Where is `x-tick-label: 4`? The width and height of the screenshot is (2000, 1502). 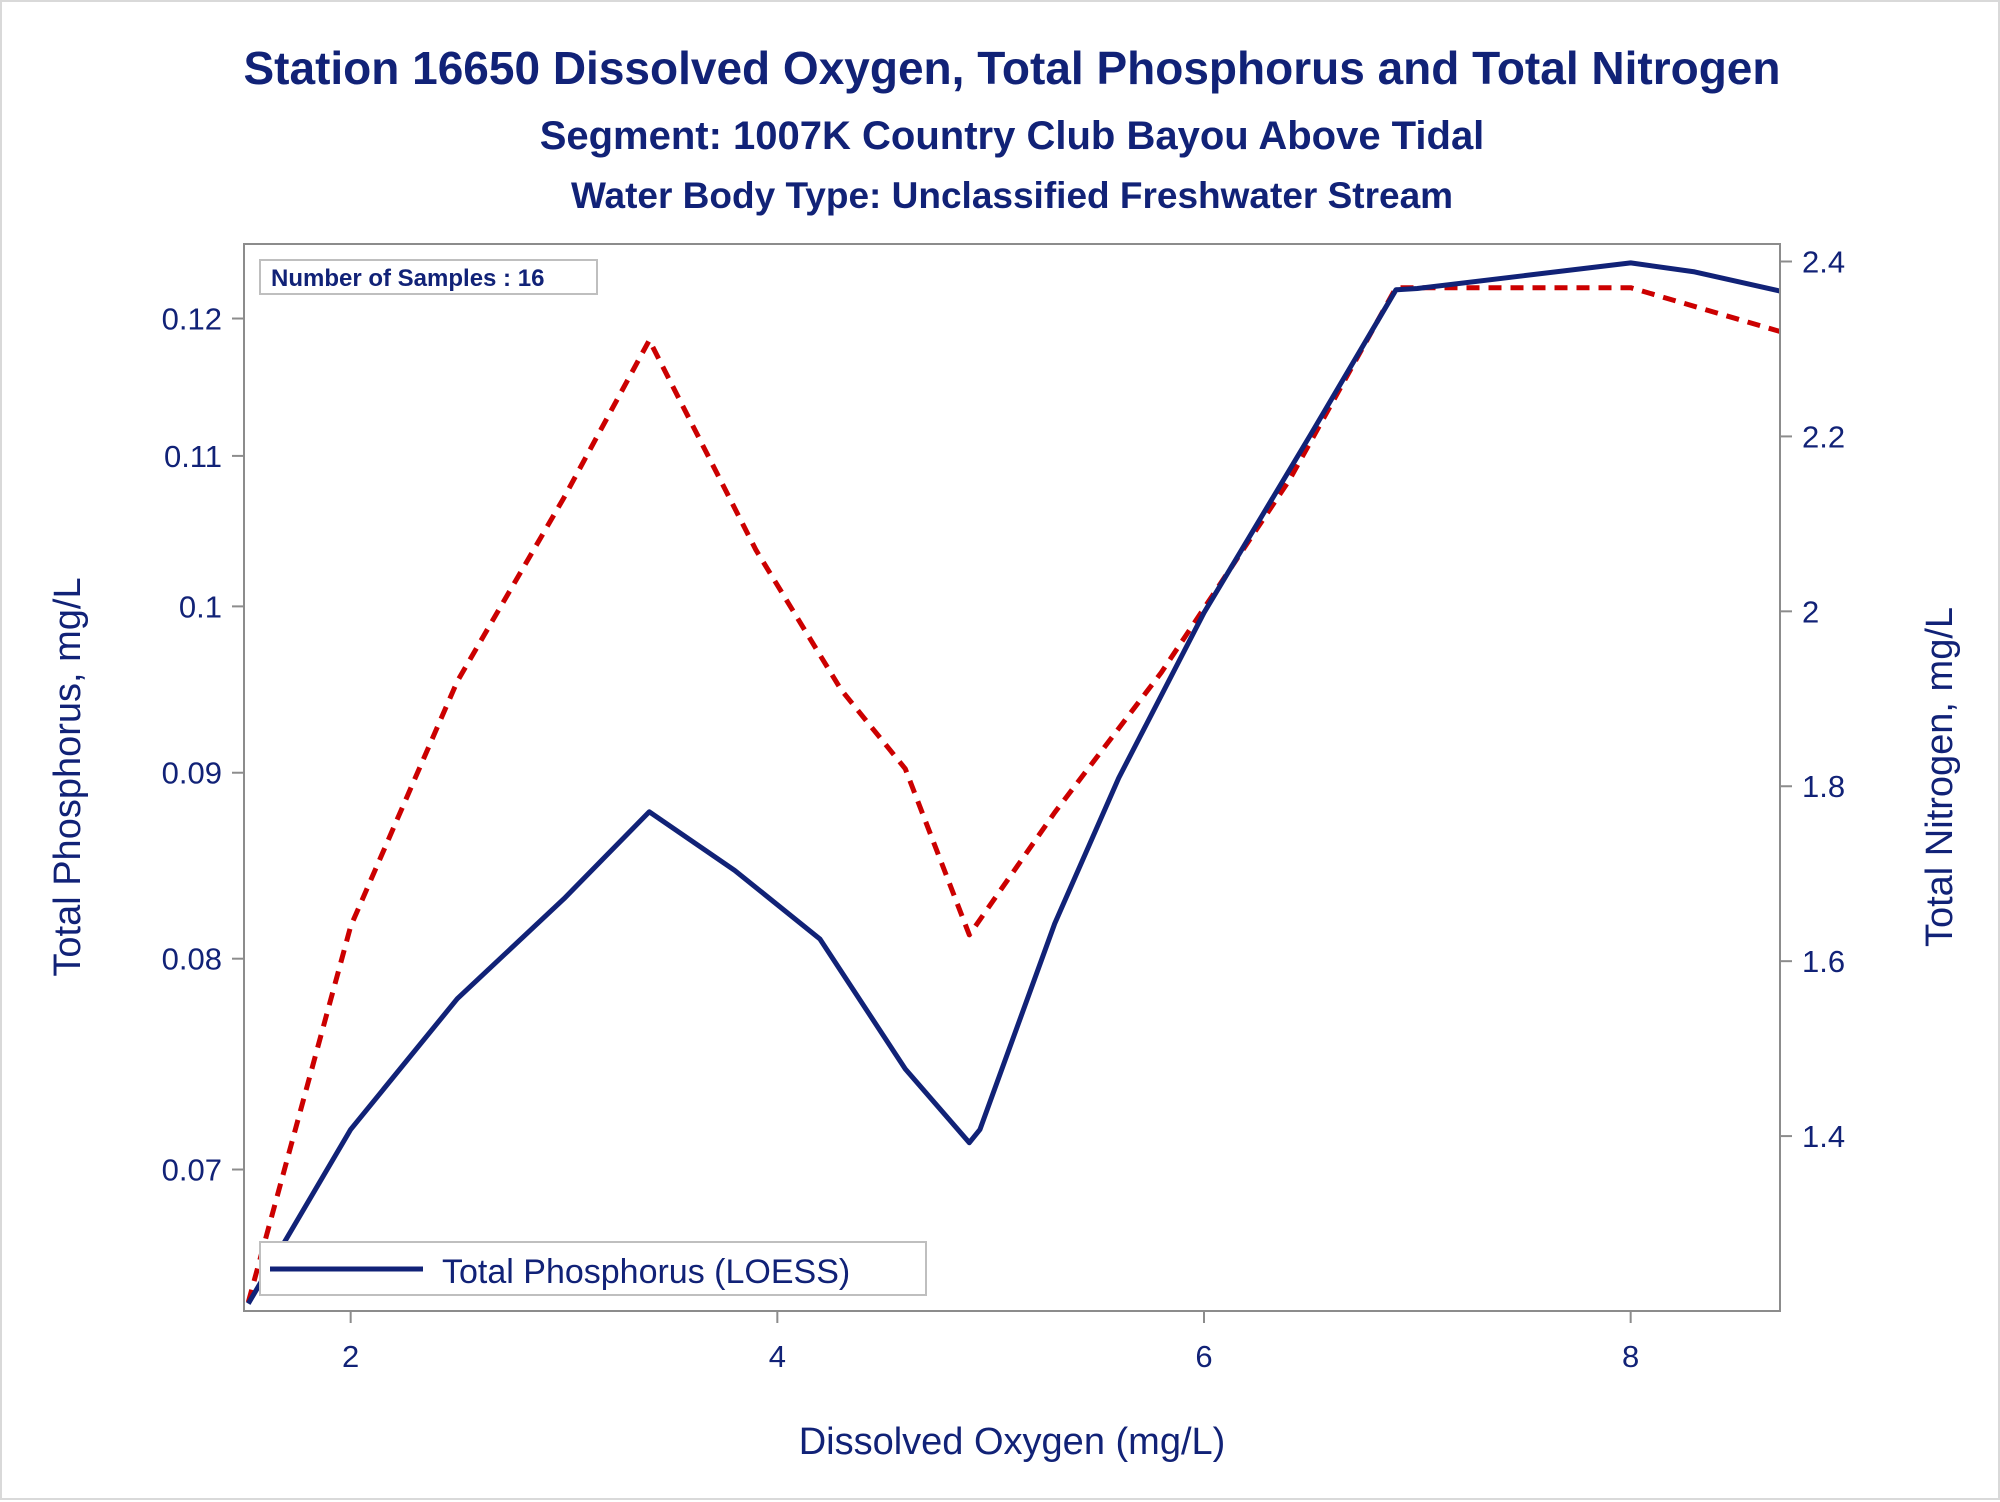 x-tick-label: 4 is located at coordinates (777, 1356).